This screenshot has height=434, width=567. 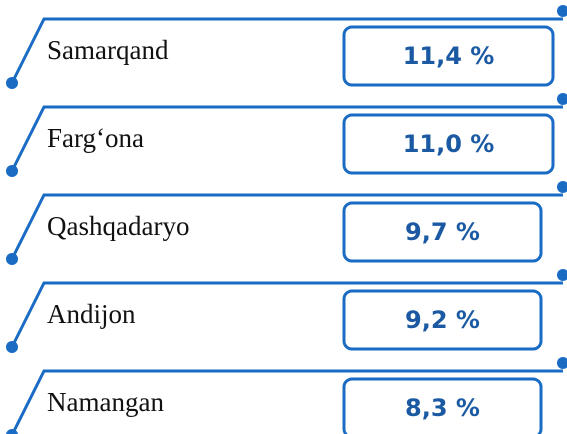 I want to click on region-share: 11,0 %, so click(x=449, y=144).